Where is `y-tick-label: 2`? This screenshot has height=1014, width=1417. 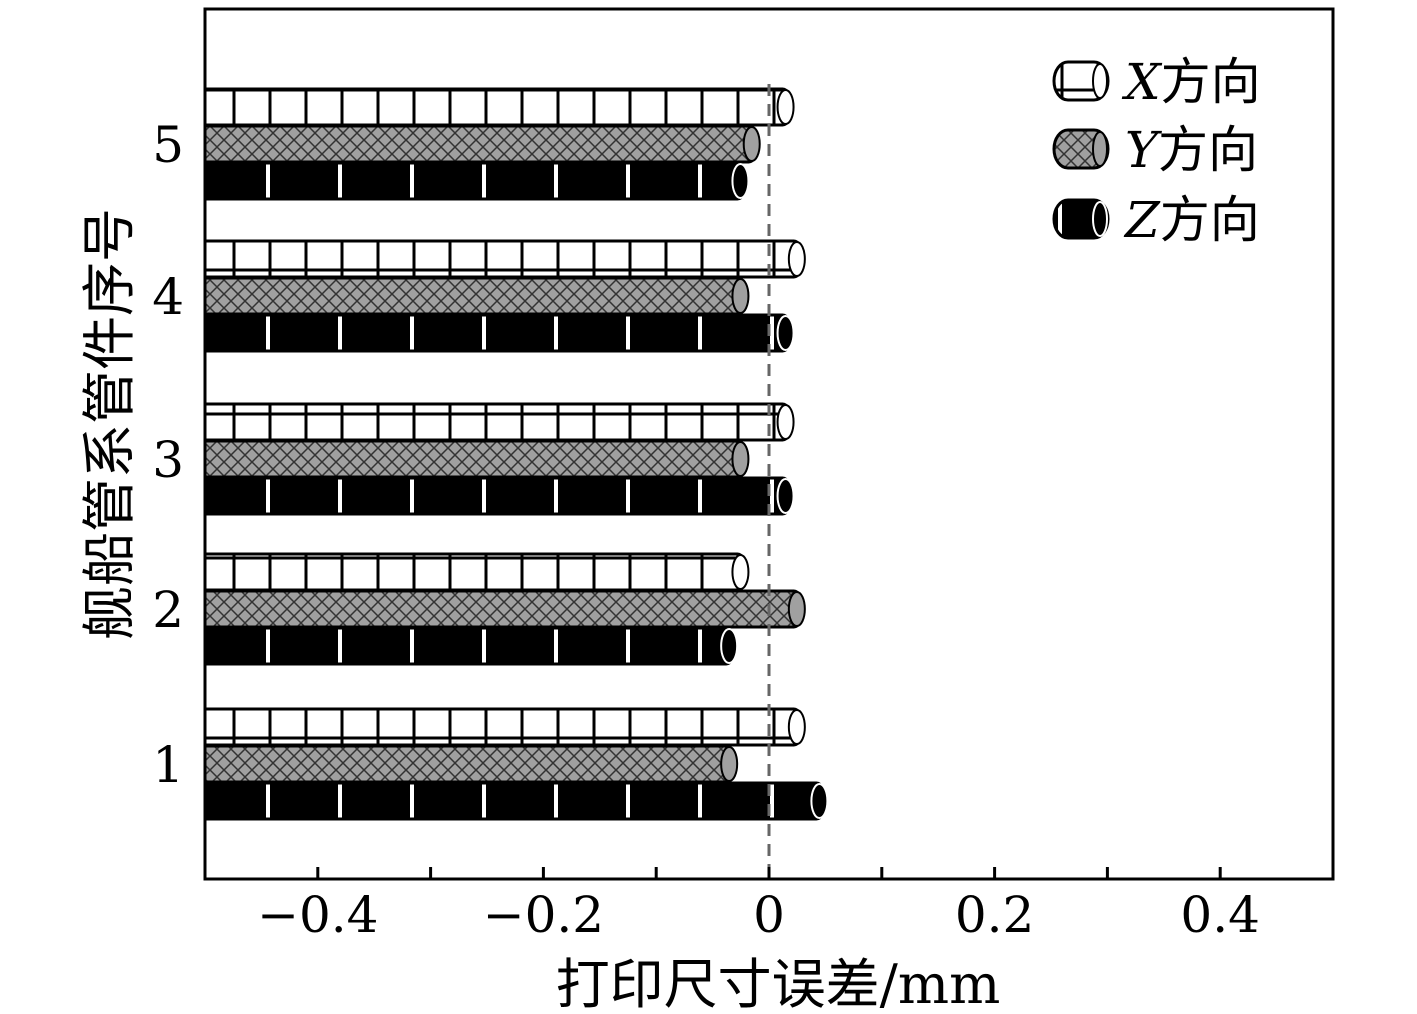 y-tick-label: 2 is located at coordinates (168, 610).